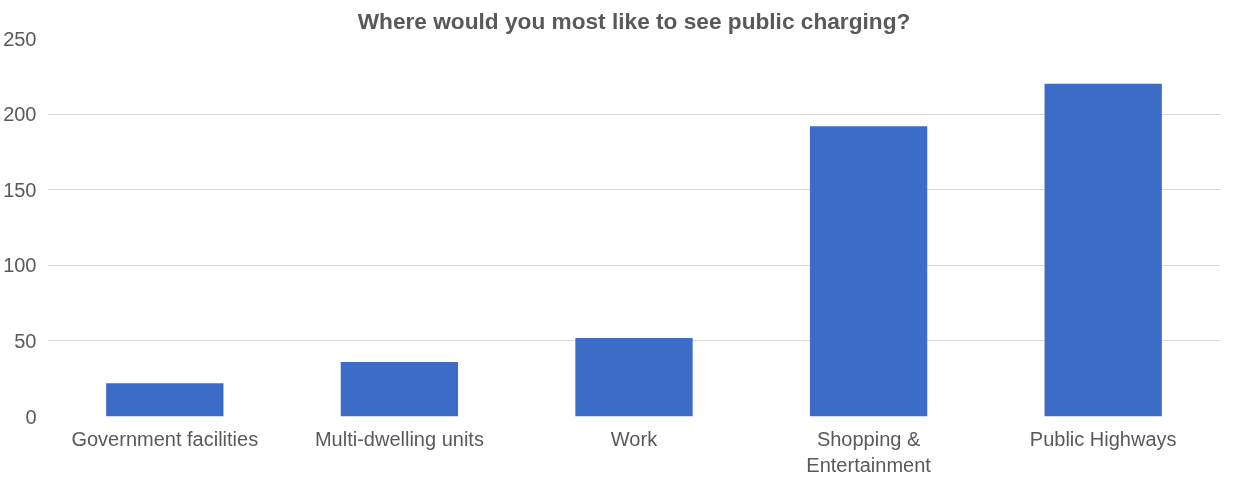 The image size is (1249, 483). I want to click on y-tick-label: 250, so click(20, 38).